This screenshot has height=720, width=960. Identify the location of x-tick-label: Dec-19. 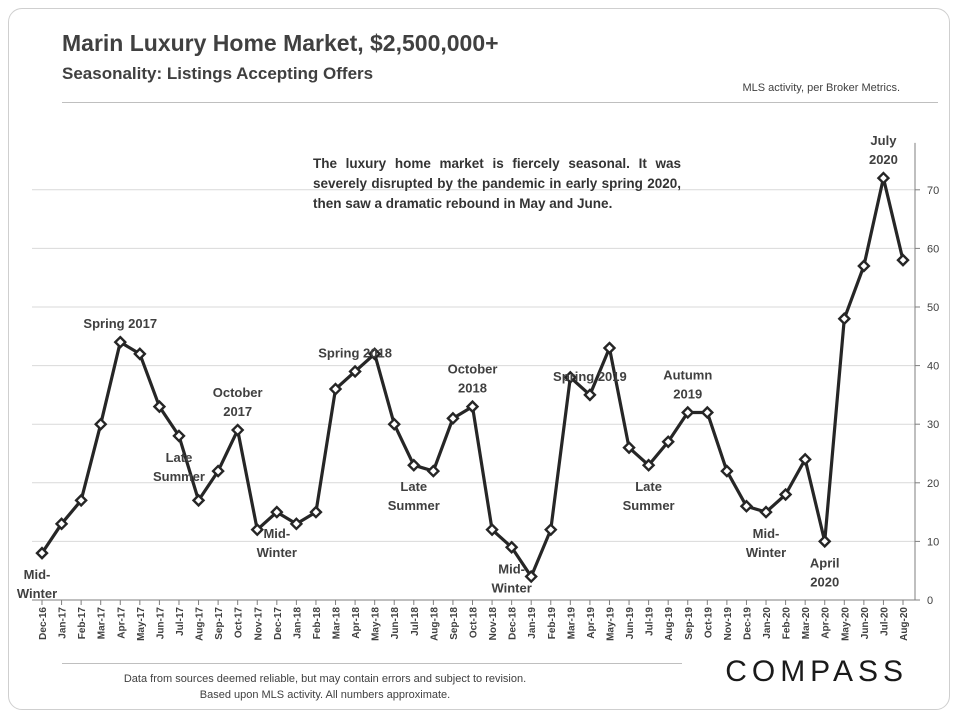
(747, 623).